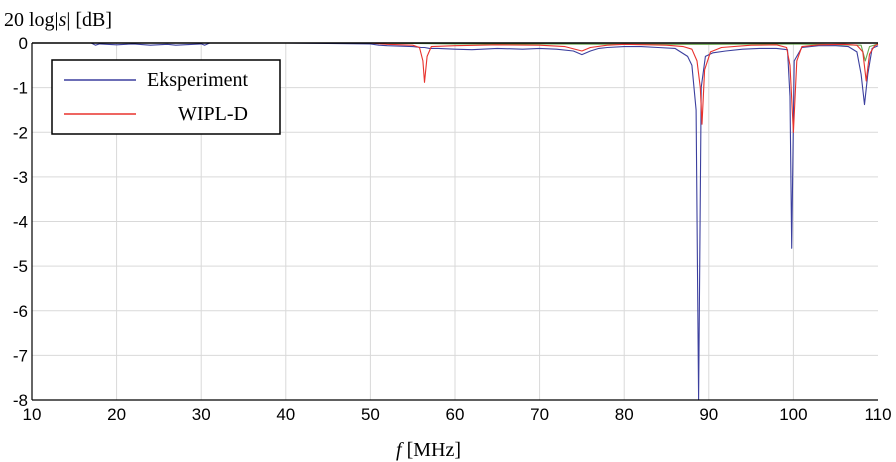 The image size is (896, 462). I want to click on x-tick-label: 90, so click(708, 414).